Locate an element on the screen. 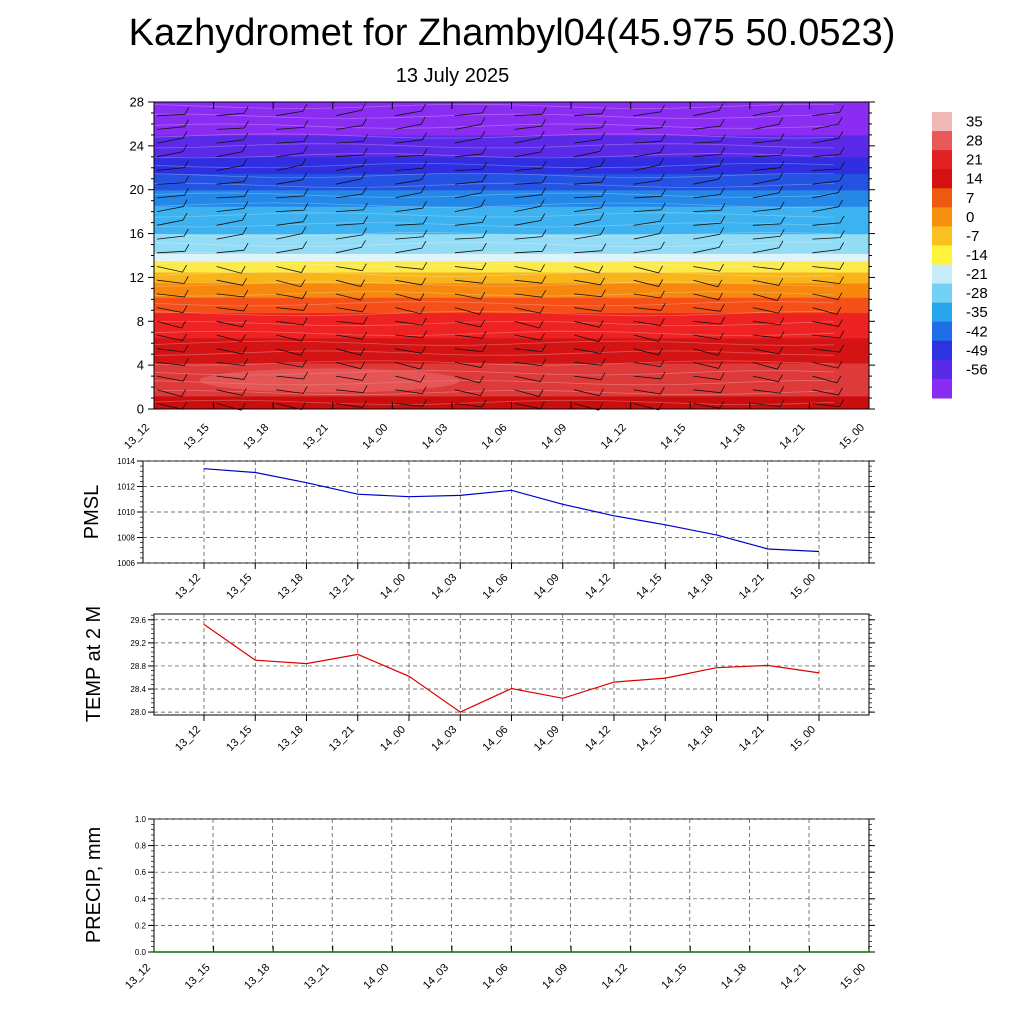 The width and height of the screenshot is (1024, 1024). precip-x-tick-label: 13_15 is located at coordinates (198, 977).